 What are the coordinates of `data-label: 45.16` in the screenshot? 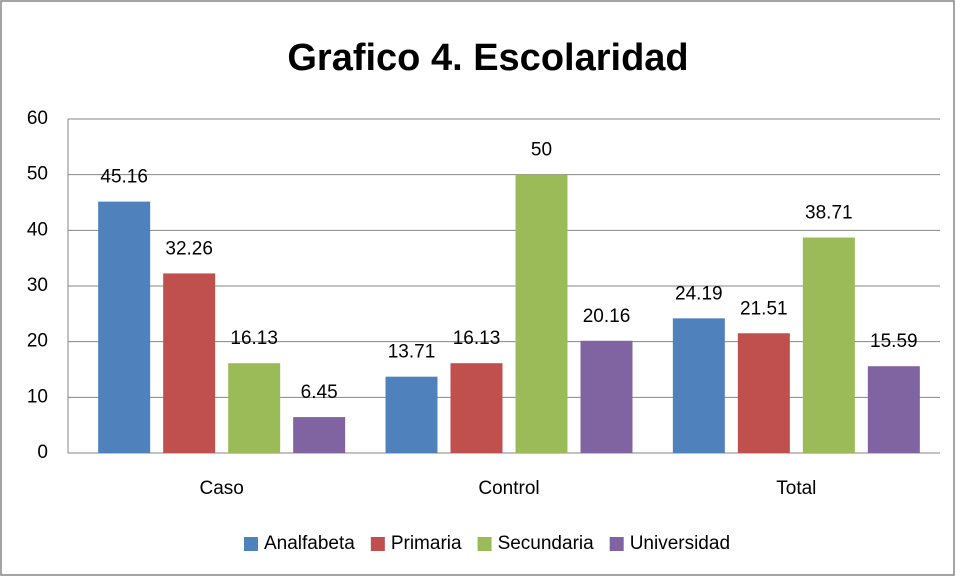 It's located at (124, 177).